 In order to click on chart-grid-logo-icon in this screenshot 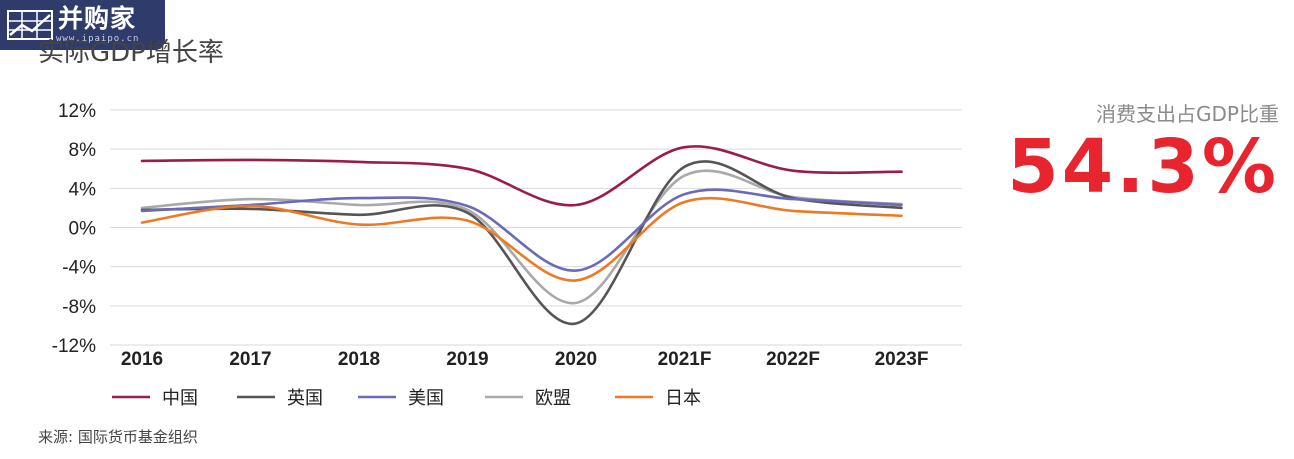, I will do `click(30, 25)`.